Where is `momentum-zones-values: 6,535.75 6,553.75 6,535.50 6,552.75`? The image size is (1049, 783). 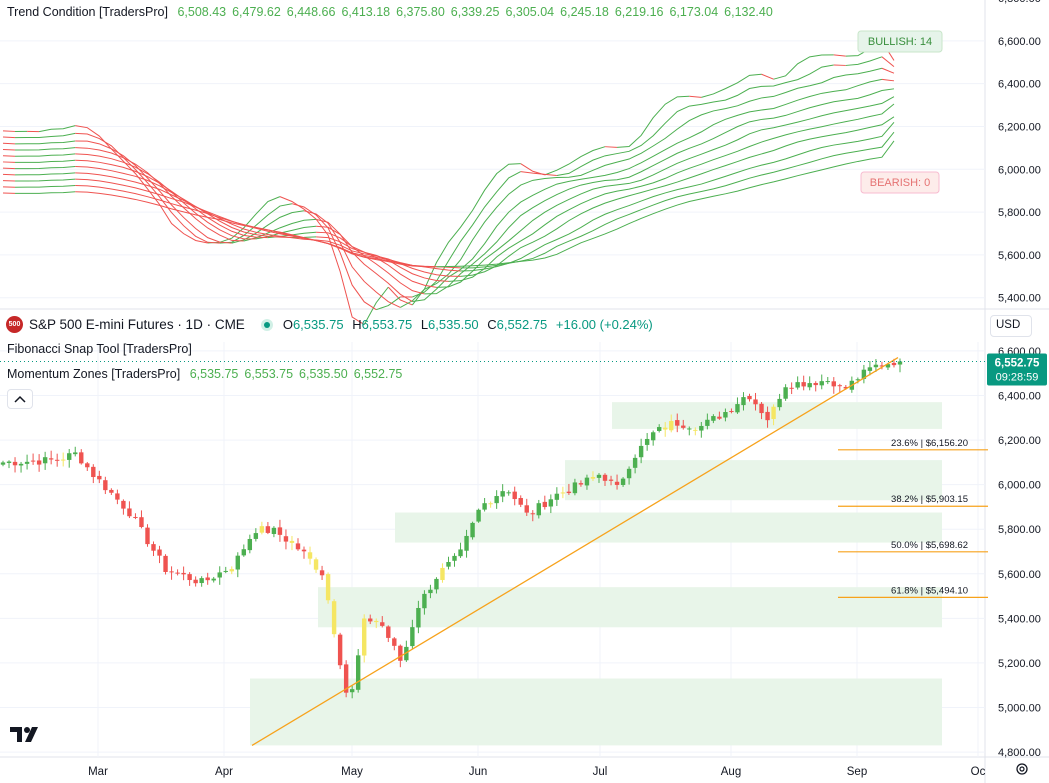
momentum-zones-values: 6,535.75 6,553.75 6,535.50 6,552.75 is located at coordinates (299, 374).